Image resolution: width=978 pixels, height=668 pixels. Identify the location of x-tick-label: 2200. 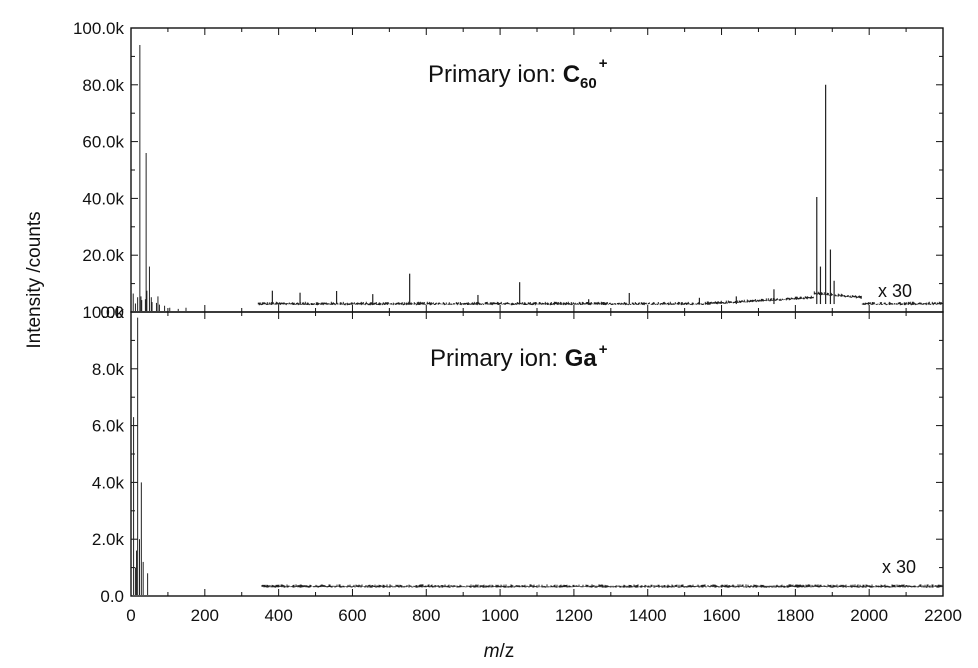
(943, 615).